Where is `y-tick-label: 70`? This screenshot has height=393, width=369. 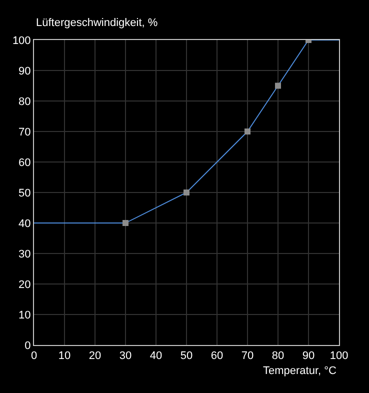 y-tick-label: 70 is located at coordinates (24, 132).